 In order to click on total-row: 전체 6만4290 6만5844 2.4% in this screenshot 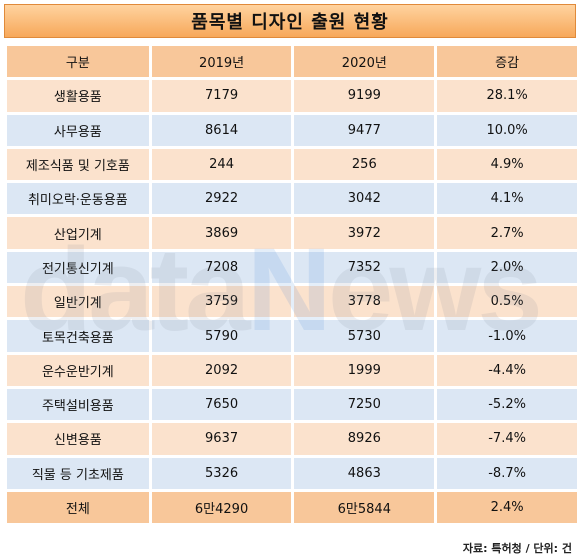, I will do `click(292, 507)`.